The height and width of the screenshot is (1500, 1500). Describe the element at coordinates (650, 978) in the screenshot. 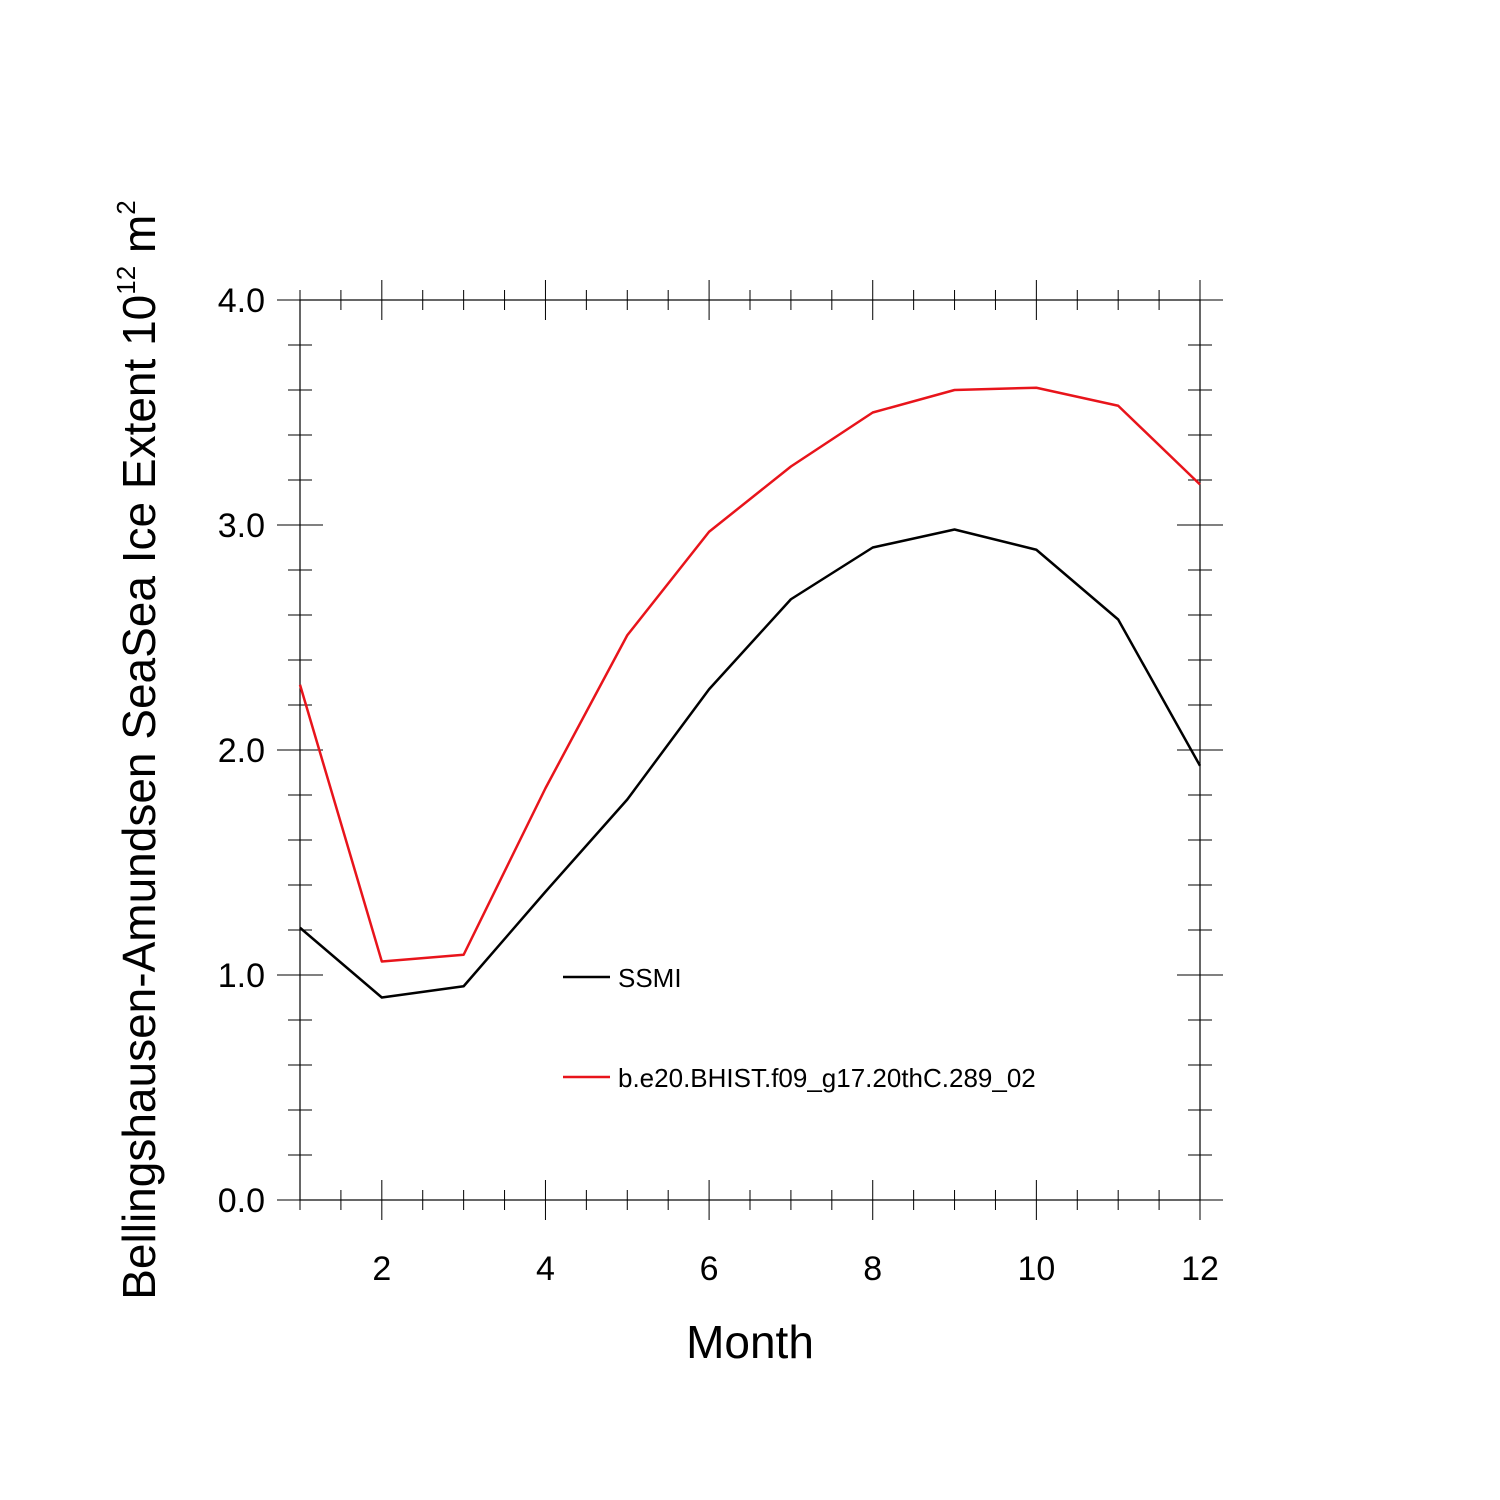

I see `legend-label-ssmi: SSMI` at that location.